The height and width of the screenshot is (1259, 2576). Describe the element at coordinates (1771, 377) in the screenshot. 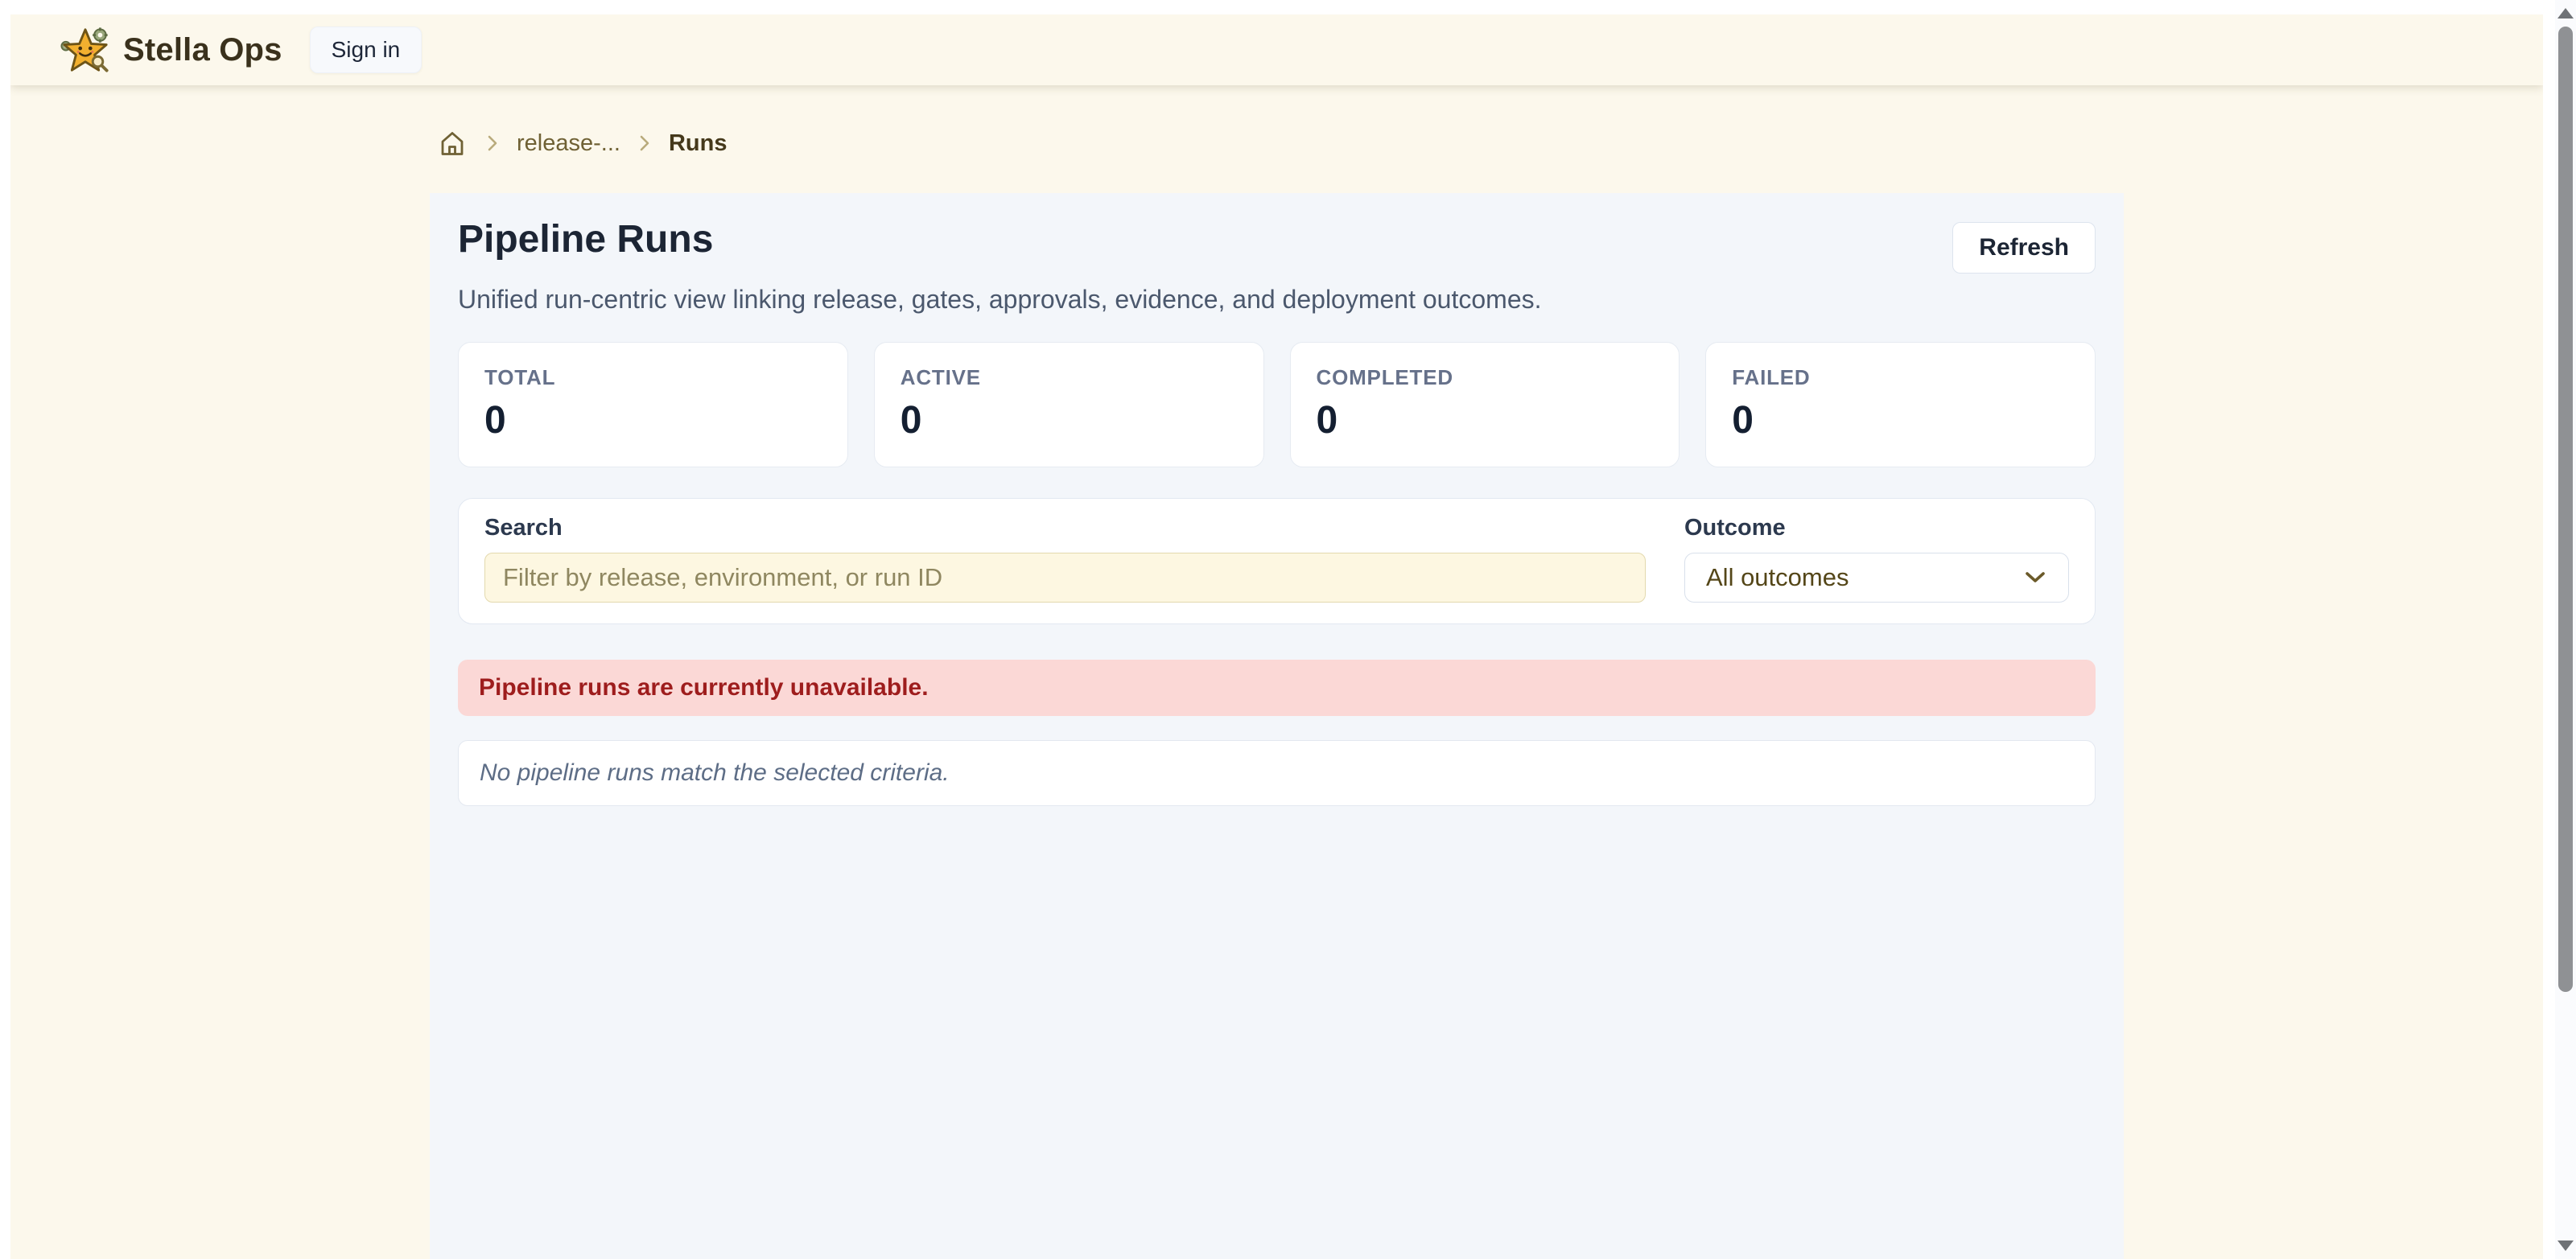

I see `stat-label: FAILED` at that location.